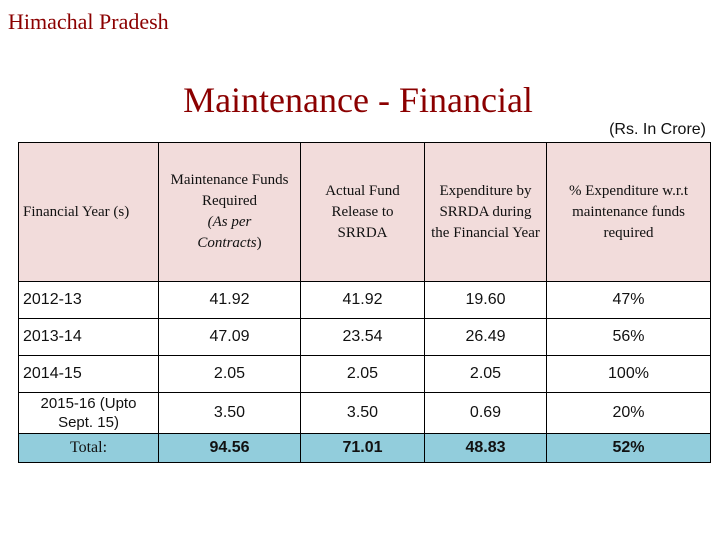 The width and height of the screenshot is (720, 540). I want to click on col-header-required-note-2: Contracts, so click(227, 243).